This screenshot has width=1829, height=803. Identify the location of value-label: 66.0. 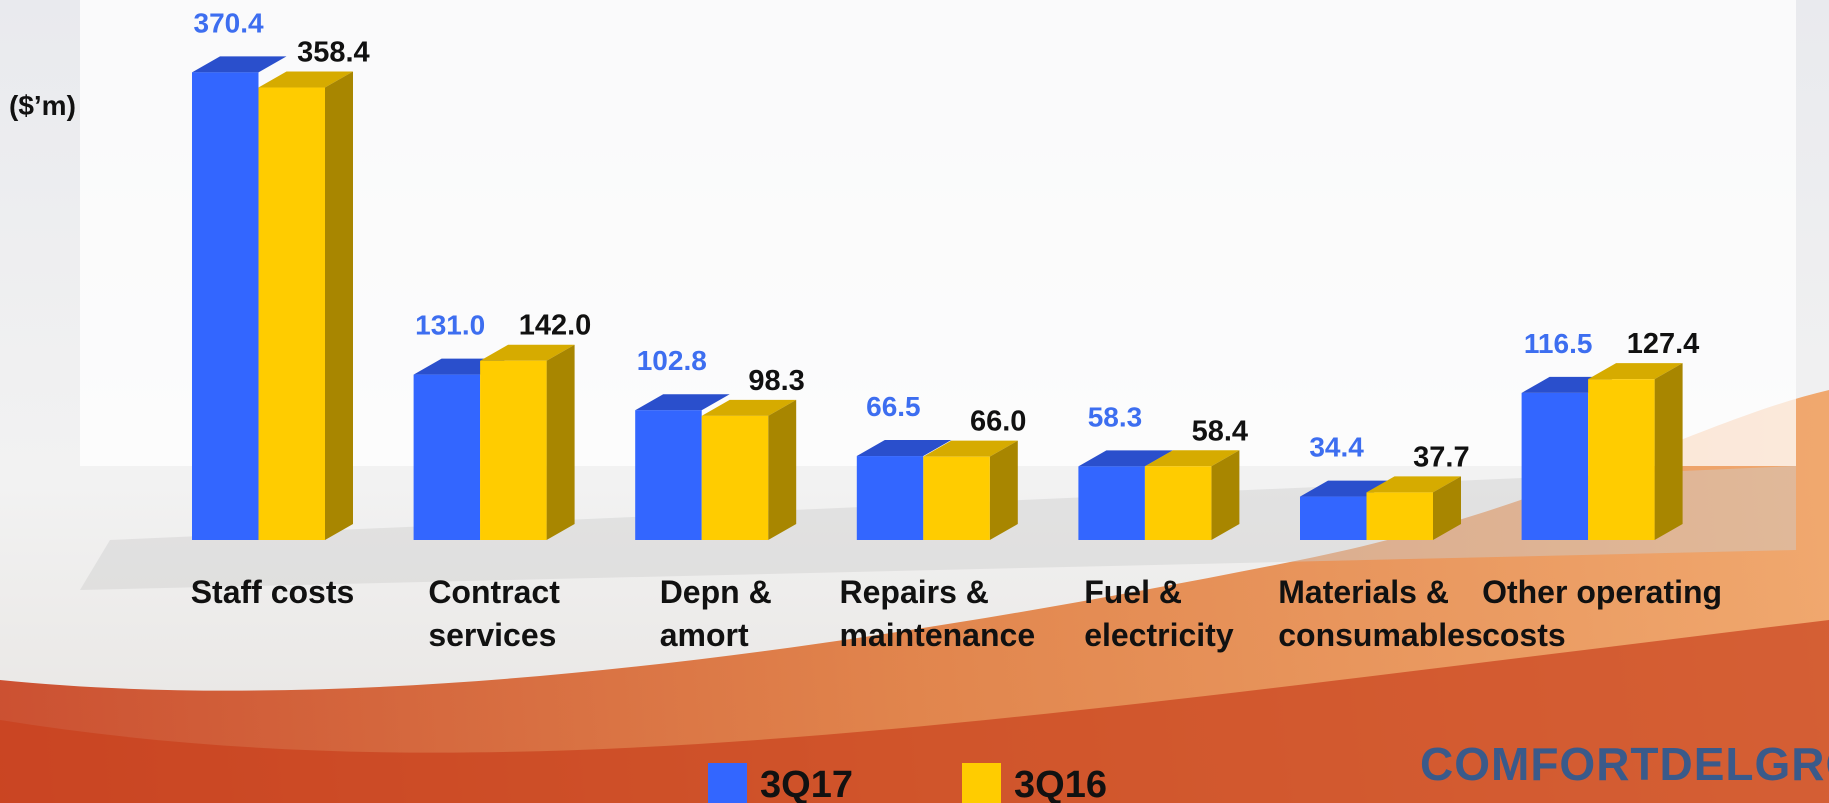
(998, 422).